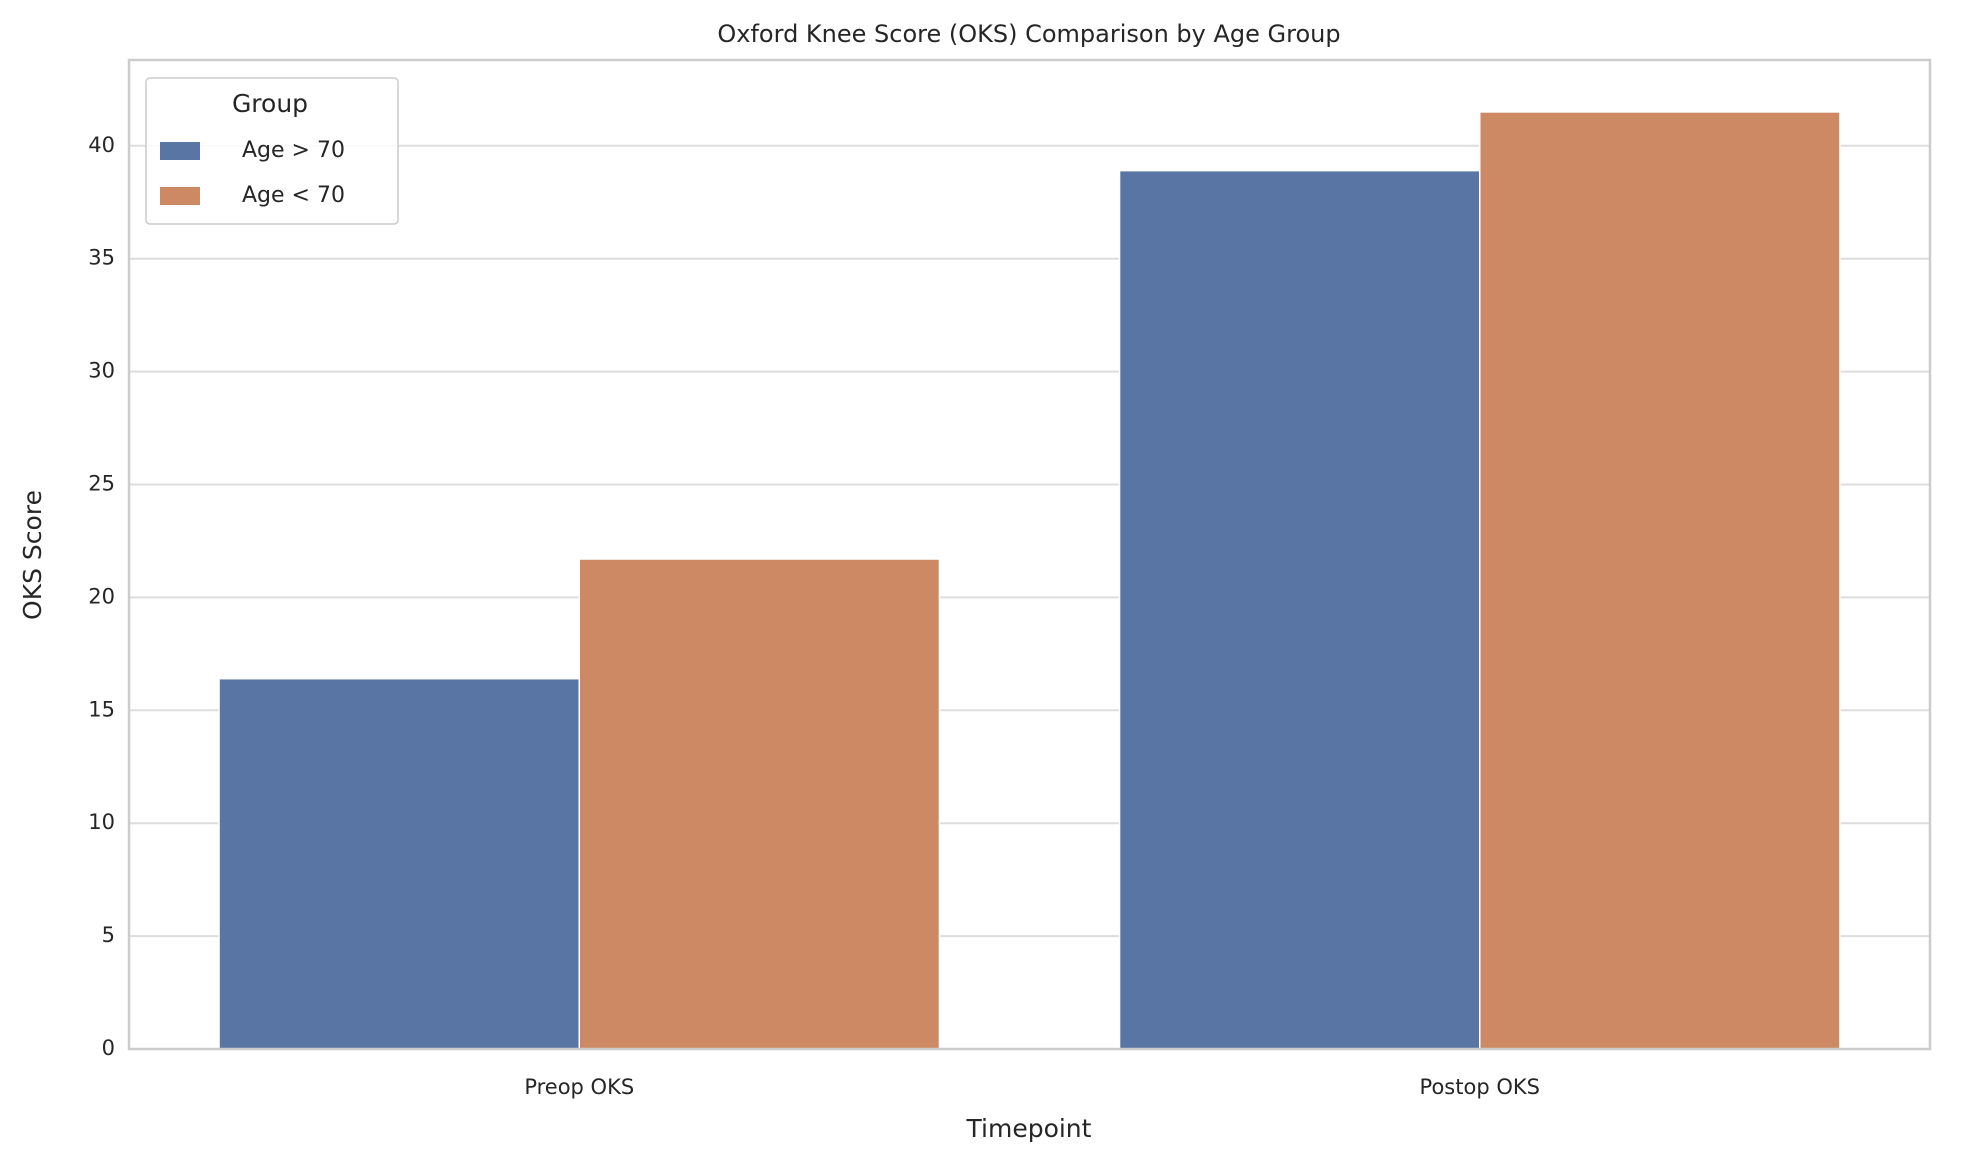 The image size is (1968, 1168). I want to click on y-tick-label: 0, so click(108, 1048).